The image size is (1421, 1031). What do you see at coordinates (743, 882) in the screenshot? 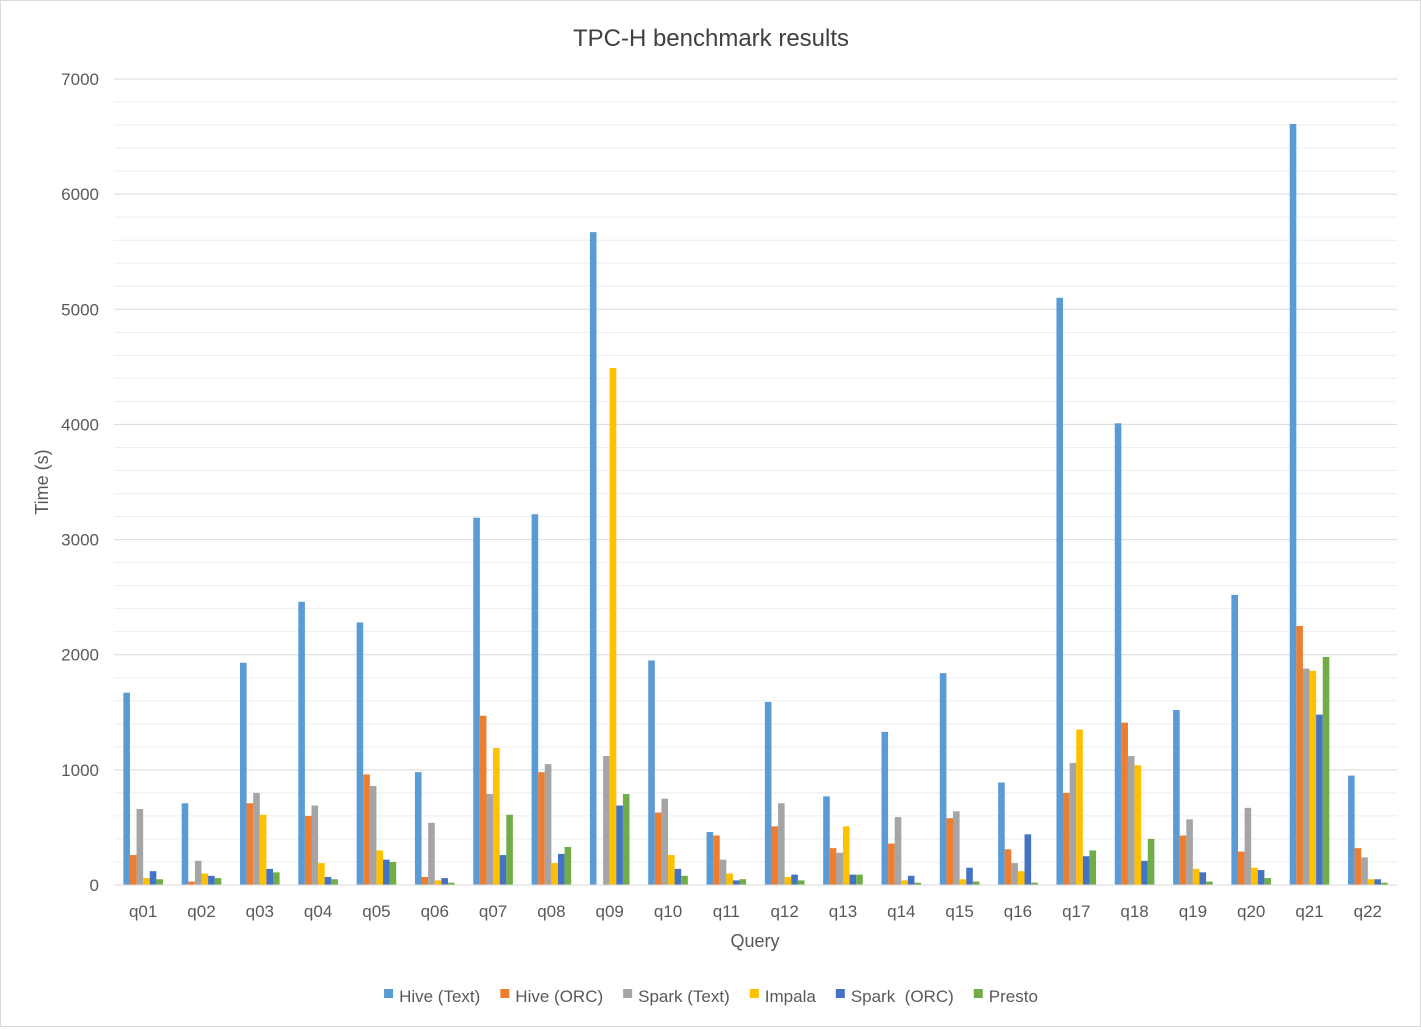
I see `bar-q11-presto` at bounding box center [743, 882].